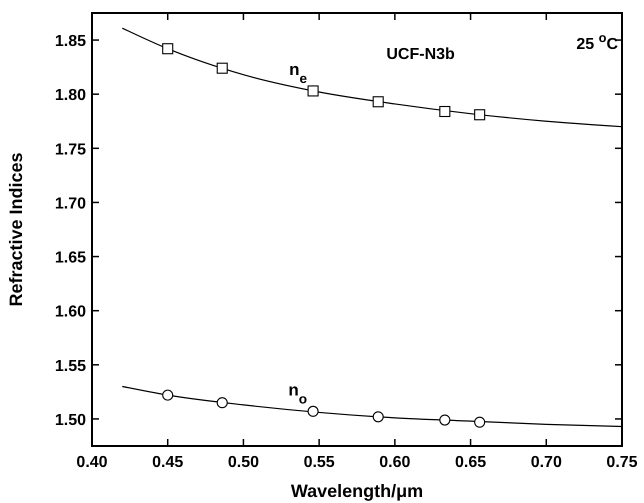  I want to click on y-tick-label: 1.85, so click(70, 41).